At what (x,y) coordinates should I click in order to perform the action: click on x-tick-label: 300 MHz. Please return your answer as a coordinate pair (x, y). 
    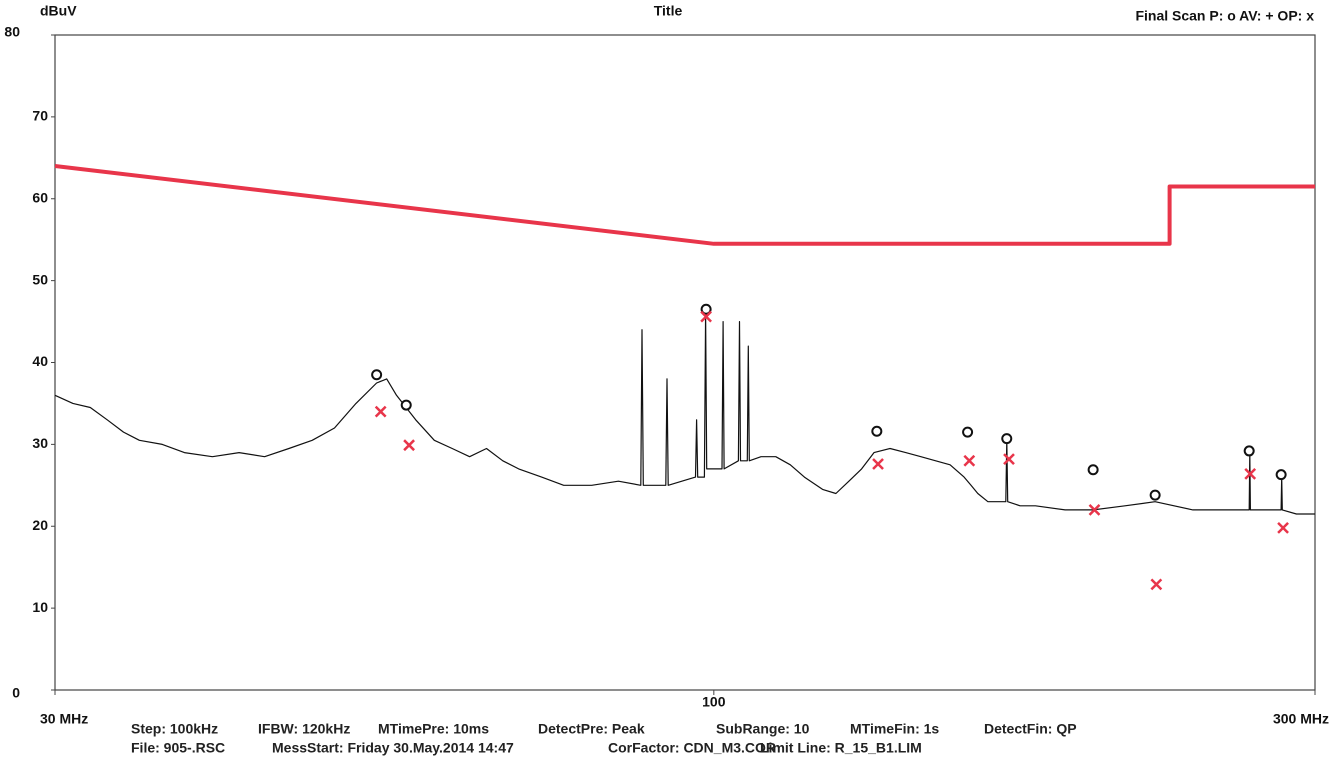
    Looking at the image, I should click on (1301, 719).